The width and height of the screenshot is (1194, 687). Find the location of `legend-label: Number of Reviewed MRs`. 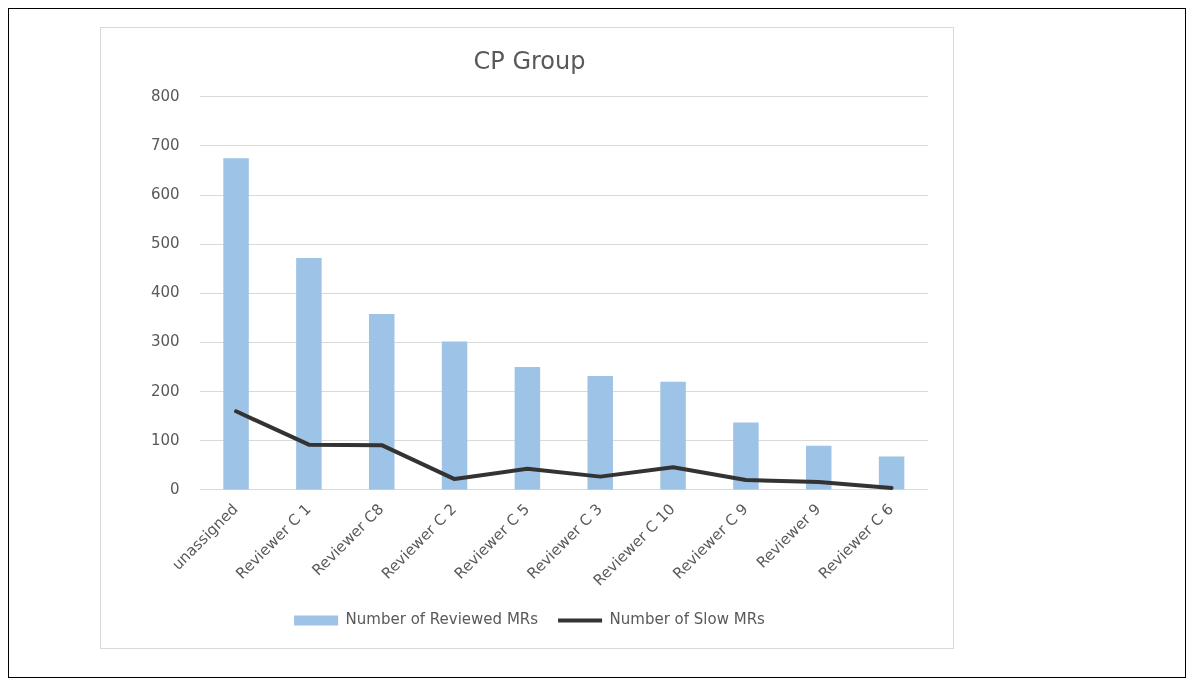

legend-label: Number of Reviewed MRs is located at coordinates (442, 619).